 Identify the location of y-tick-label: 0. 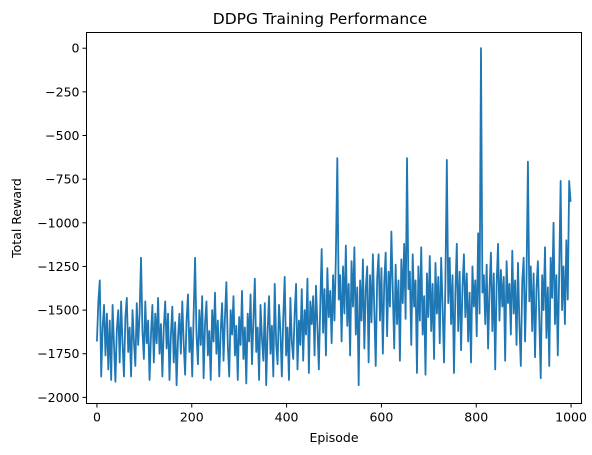
(76, 48).